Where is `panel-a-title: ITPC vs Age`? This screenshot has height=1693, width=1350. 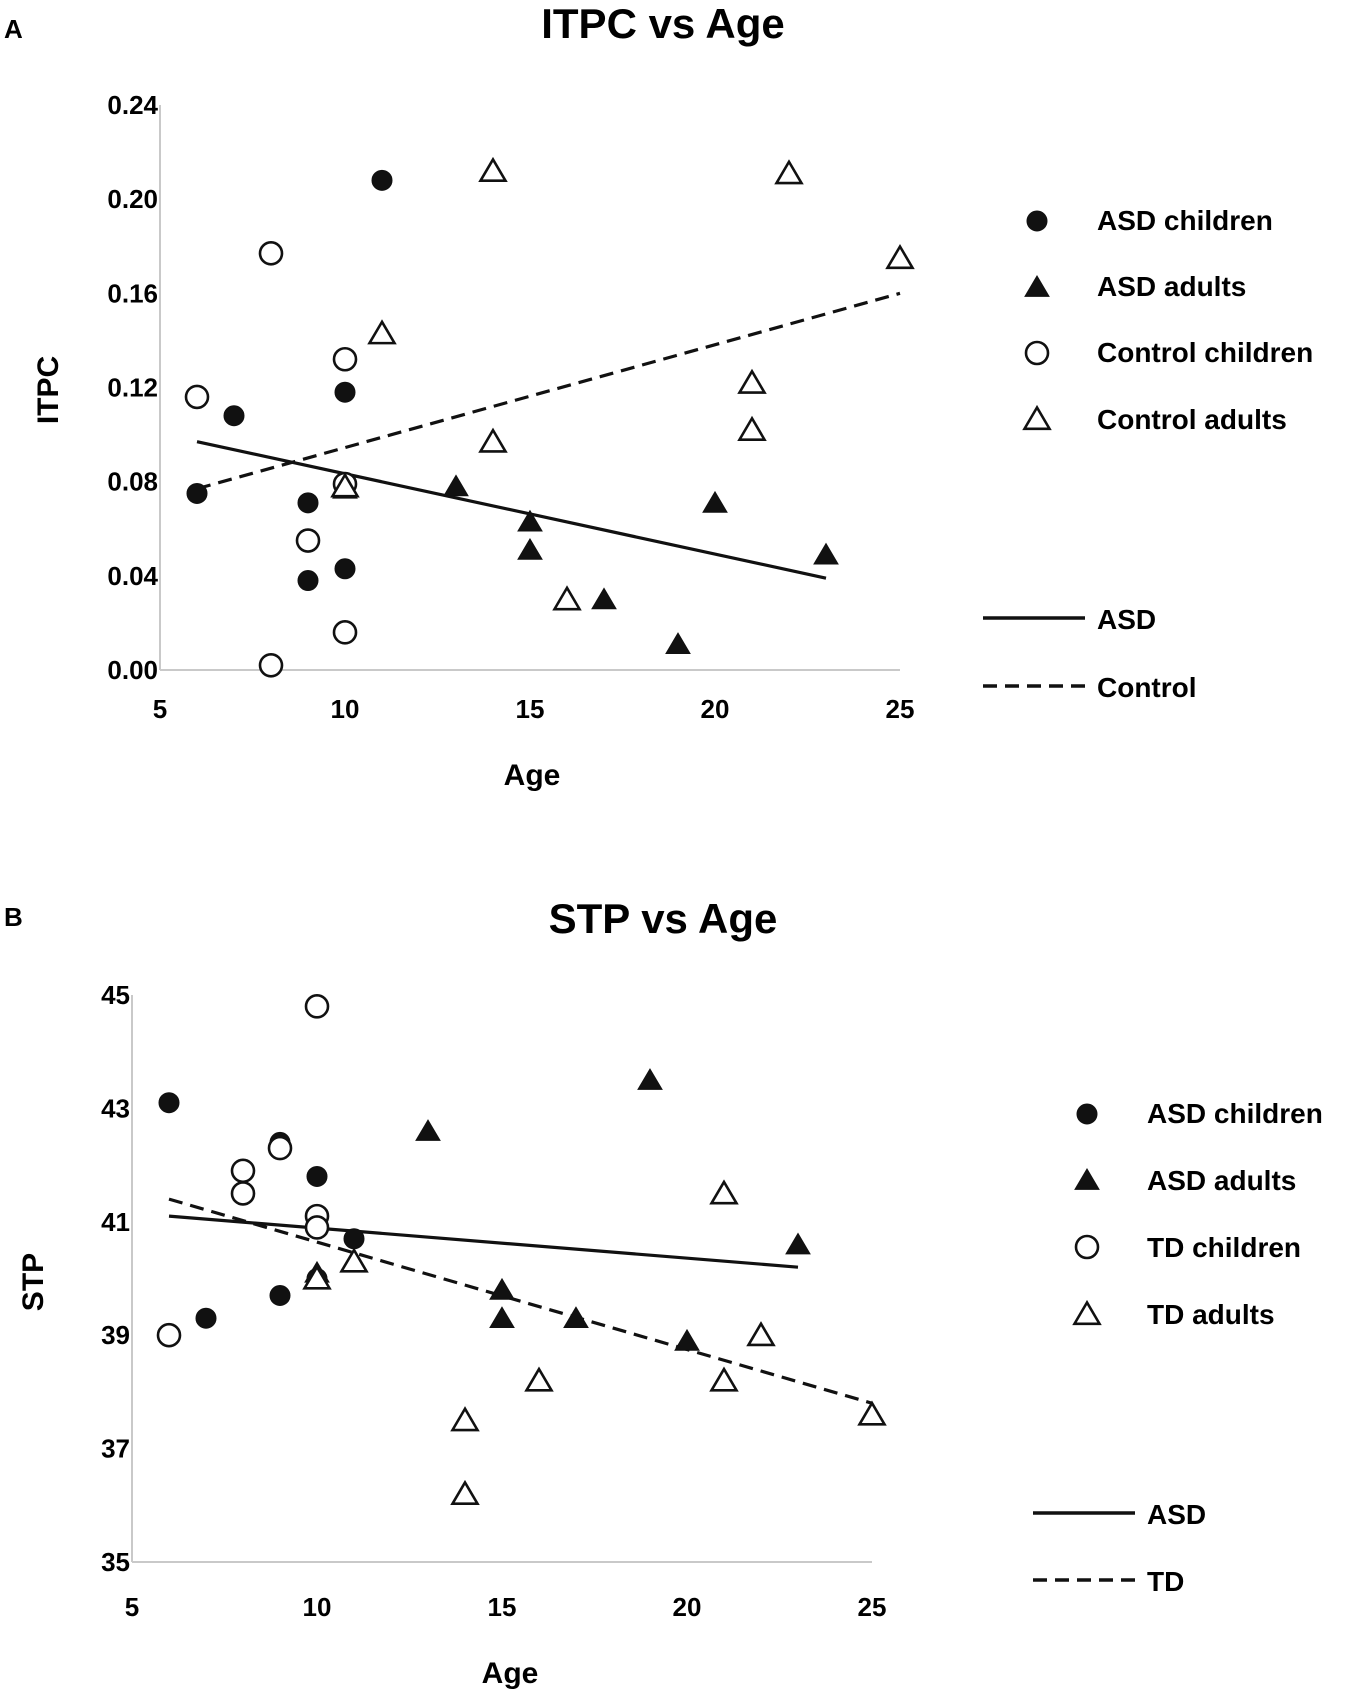
panel-a-title: ITPC vs Age is located at coordinates (663, 23).